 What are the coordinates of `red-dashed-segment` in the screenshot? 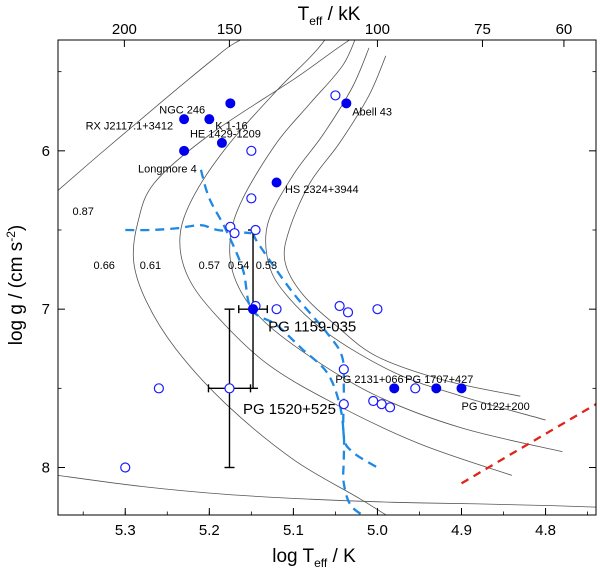 It's located at (528, 444).